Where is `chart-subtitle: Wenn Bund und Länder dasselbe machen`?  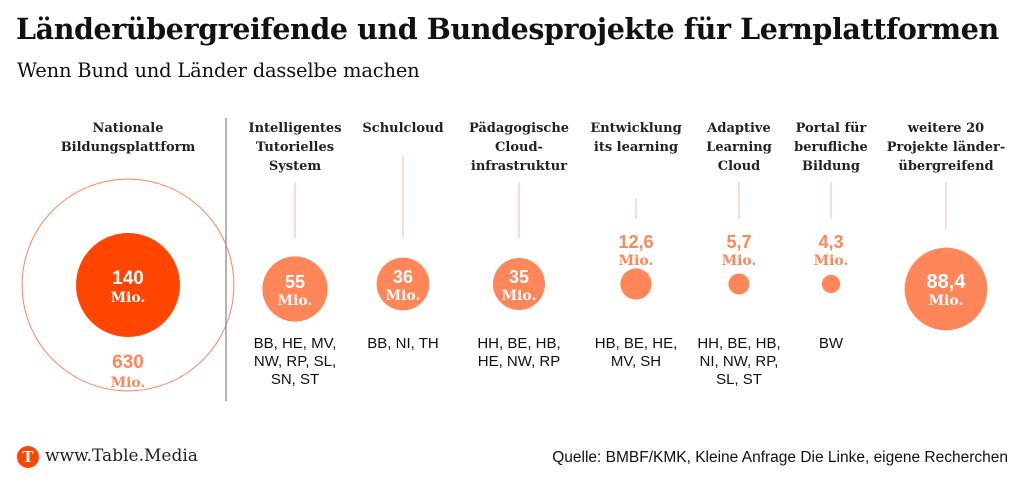 chart-subtitle: Wenn Bund und Länder dasselbe machen is located at coordinates (218, 70).